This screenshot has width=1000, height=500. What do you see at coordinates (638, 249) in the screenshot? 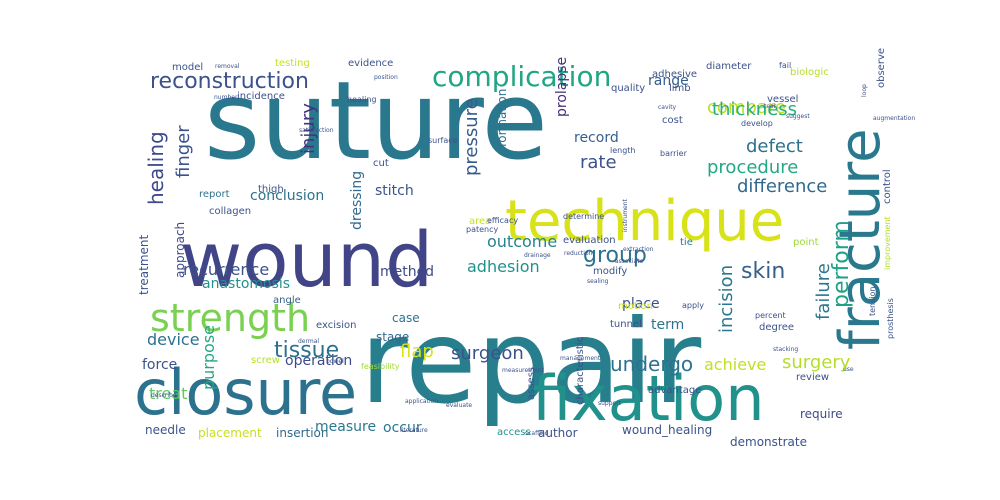
I see `word-extraction: extraction` at bounding box center [638, 249].